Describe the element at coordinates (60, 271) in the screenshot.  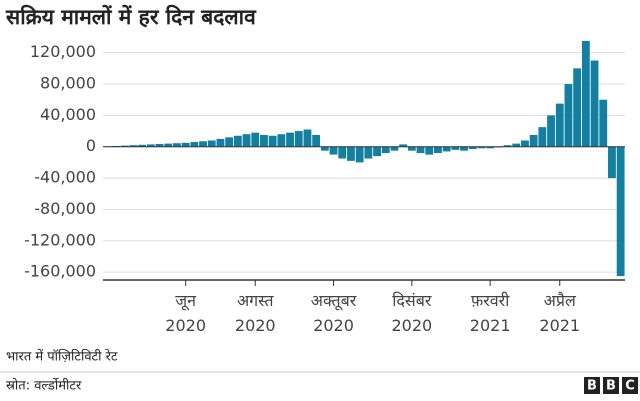
I see `y-tick-label: -160,000` at that location.